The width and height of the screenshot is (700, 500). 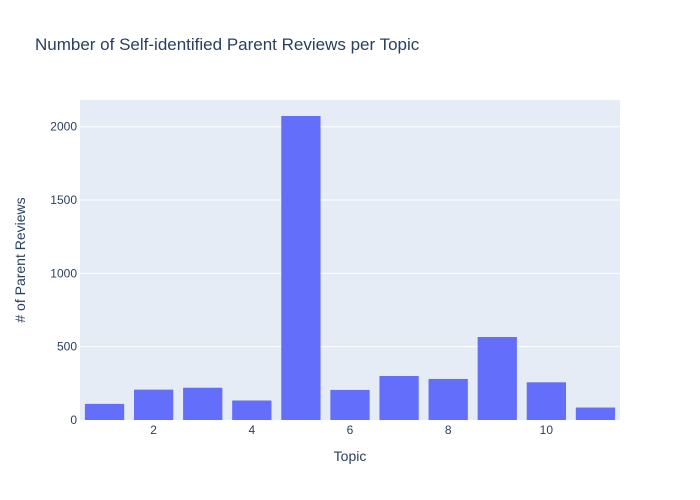 I want to click on x-tick-label: 6, so click(x=350, y=430).